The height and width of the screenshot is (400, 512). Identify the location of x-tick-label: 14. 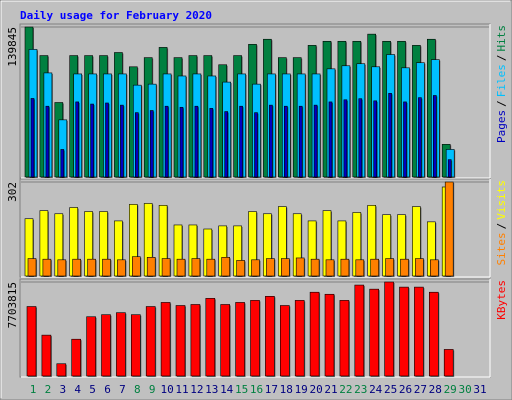
(227, 389).